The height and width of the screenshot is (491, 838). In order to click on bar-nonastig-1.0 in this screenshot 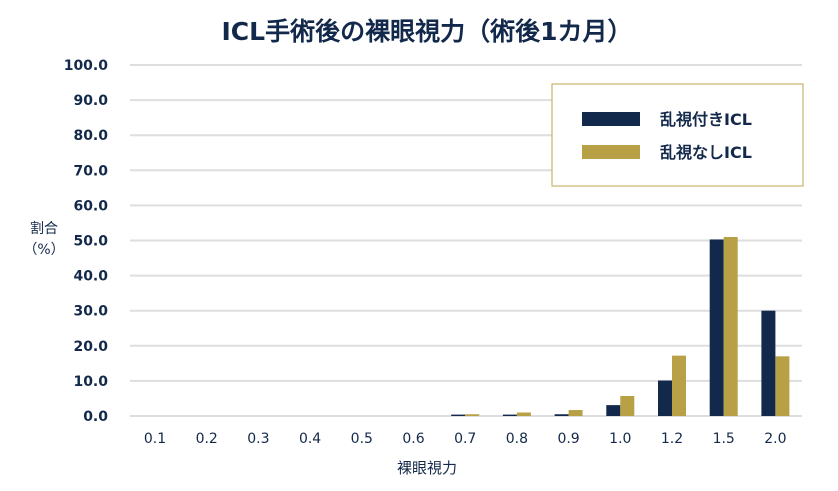, I will do `click(627, 405)`.